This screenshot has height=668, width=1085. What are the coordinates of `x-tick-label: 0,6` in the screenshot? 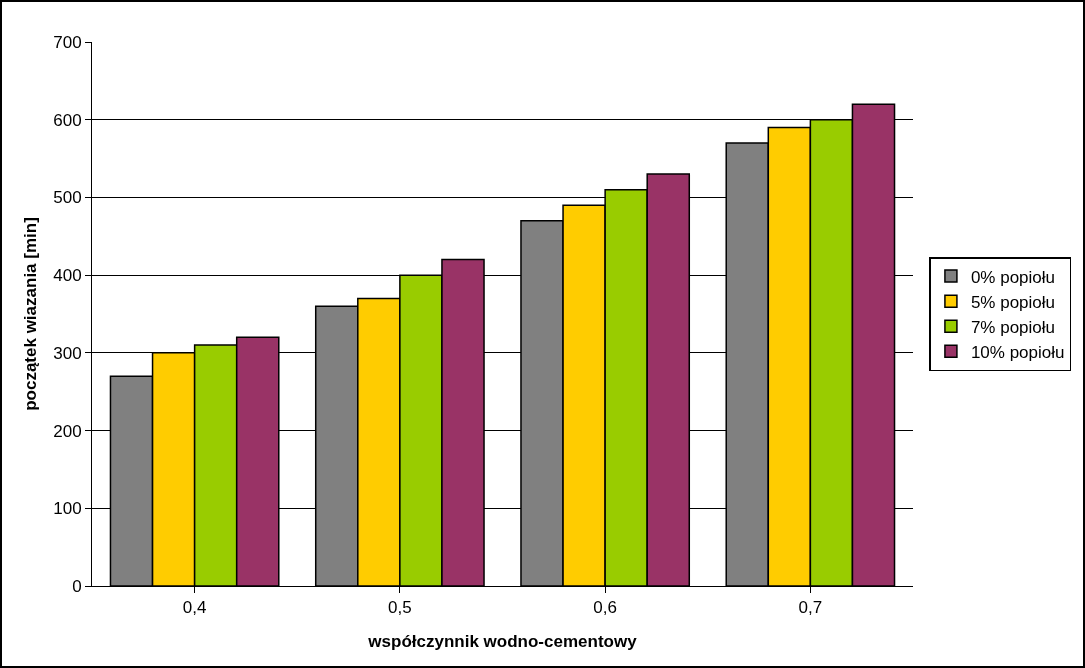 It's located at (605, 608).